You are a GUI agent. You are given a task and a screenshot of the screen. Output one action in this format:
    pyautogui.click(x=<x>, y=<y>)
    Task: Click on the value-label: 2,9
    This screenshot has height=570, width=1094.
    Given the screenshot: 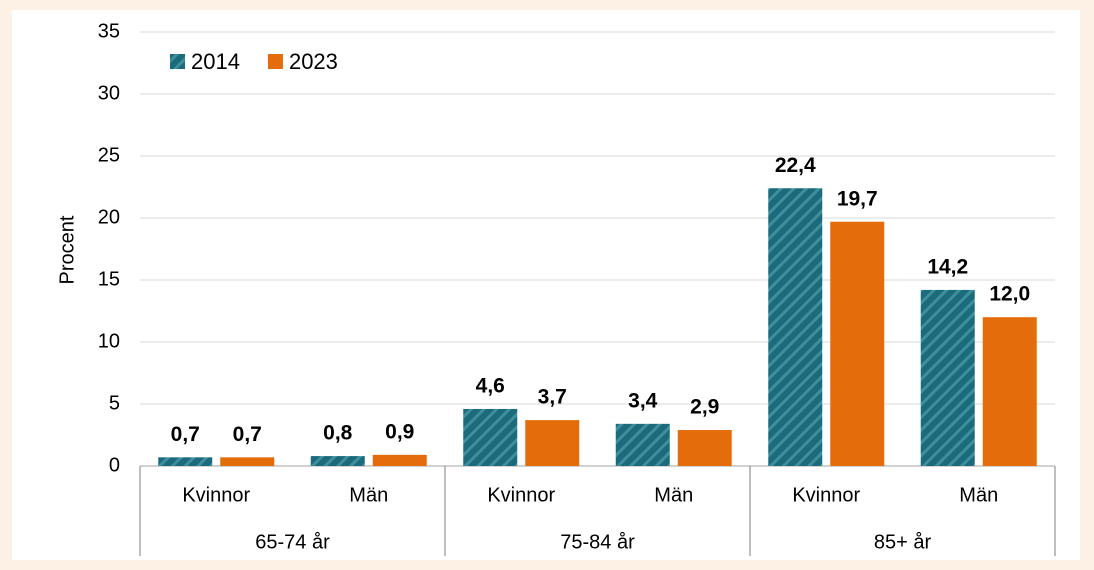 What is the action you would take?
    pyautogui.click(x=704, y=407)
    